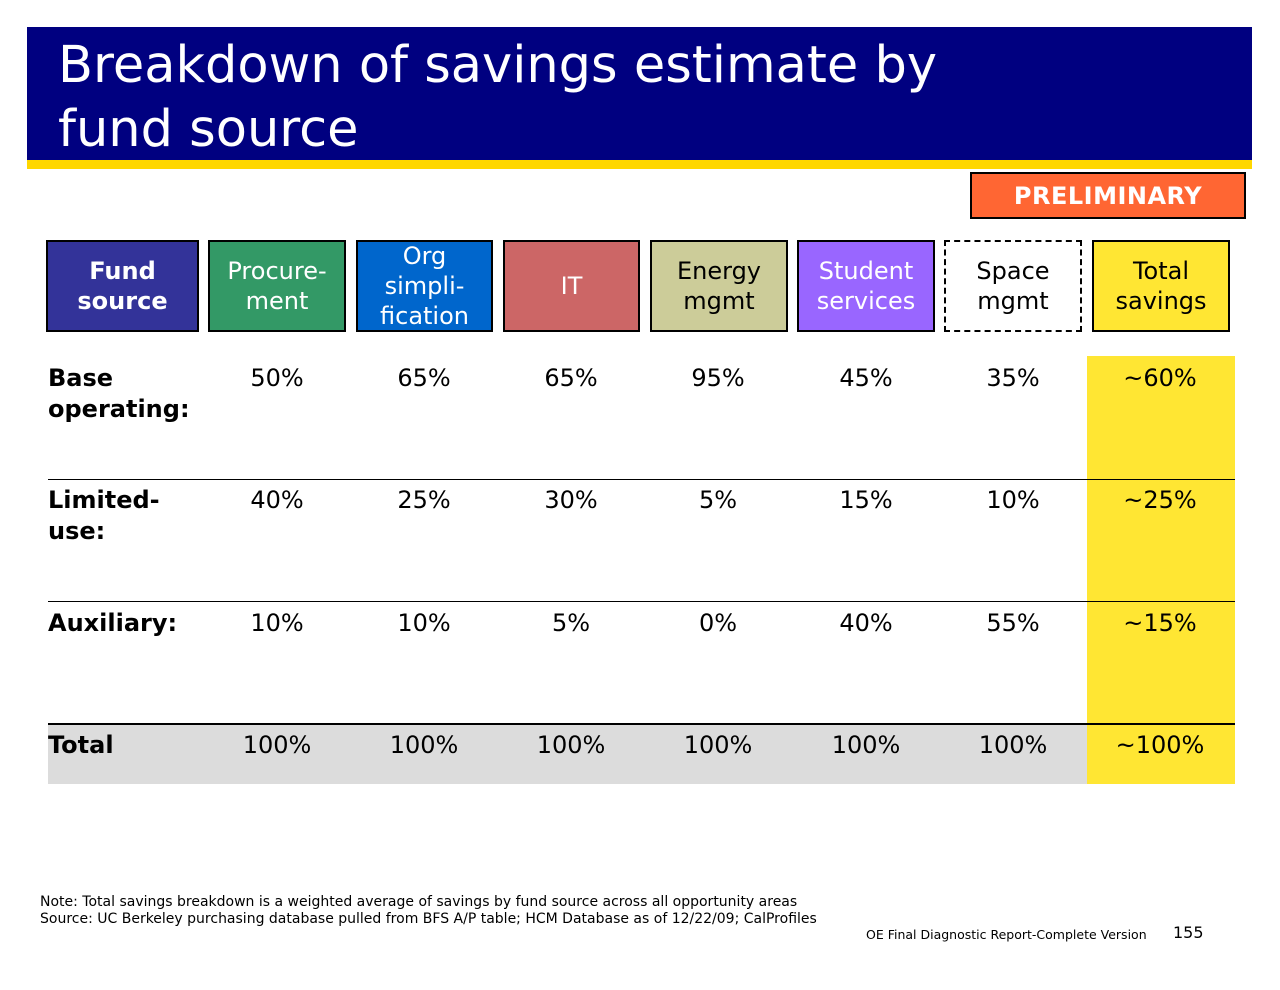 This screenshot has width=1280, height=990. What do you see at coordinates (641, 724) in the screenshot?
I see `total-divider` at bounding box center [641, 724].